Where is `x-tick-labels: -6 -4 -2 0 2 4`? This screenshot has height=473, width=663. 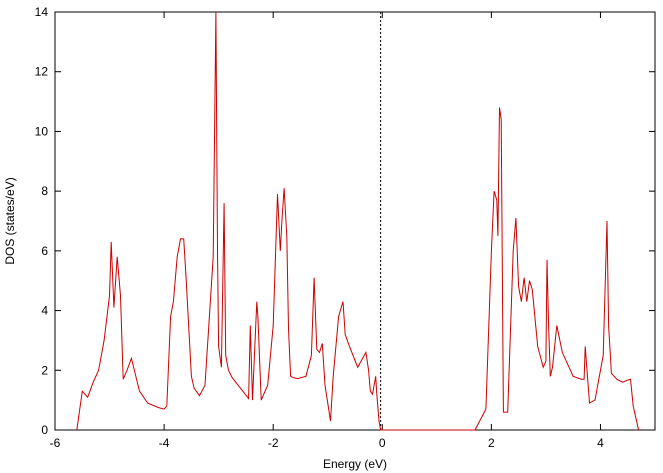 x-tick-labels: -6 -4 -2 0 2 4 is located at coordinates (327, 443).